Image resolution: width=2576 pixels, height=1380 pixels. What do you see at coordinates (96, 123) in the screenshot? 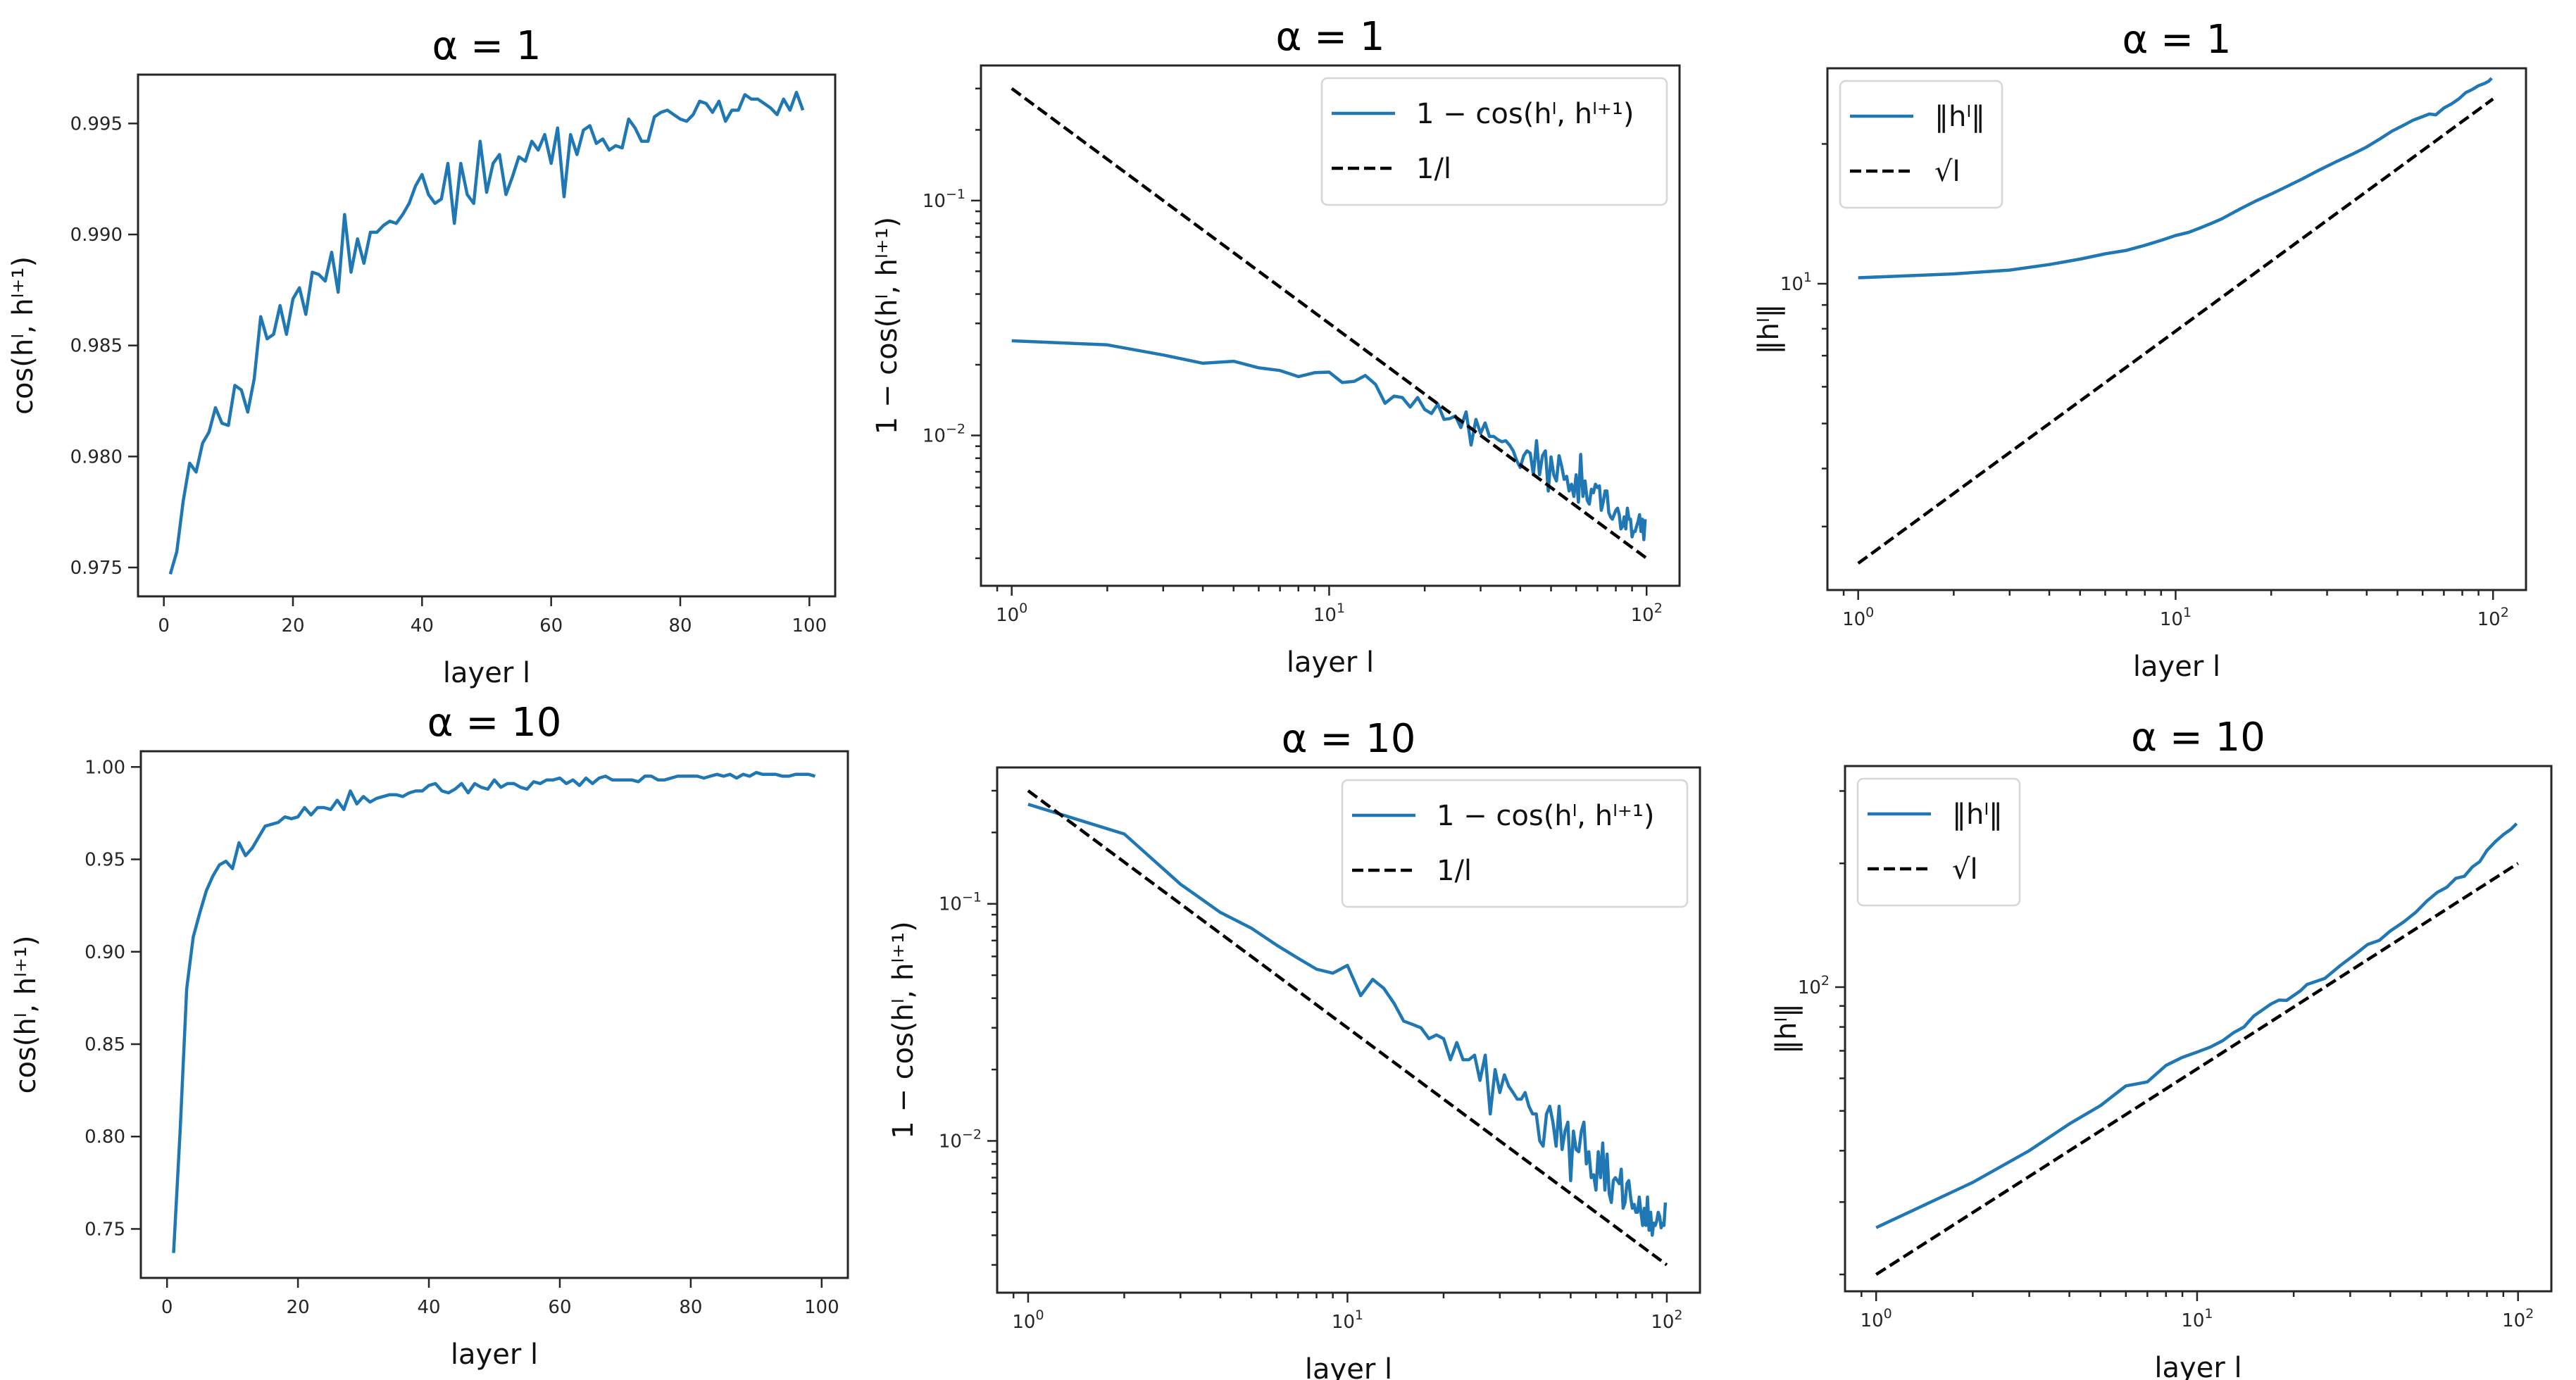
I see `y-tick-label: 0.995` at bounding box center [96, 123].